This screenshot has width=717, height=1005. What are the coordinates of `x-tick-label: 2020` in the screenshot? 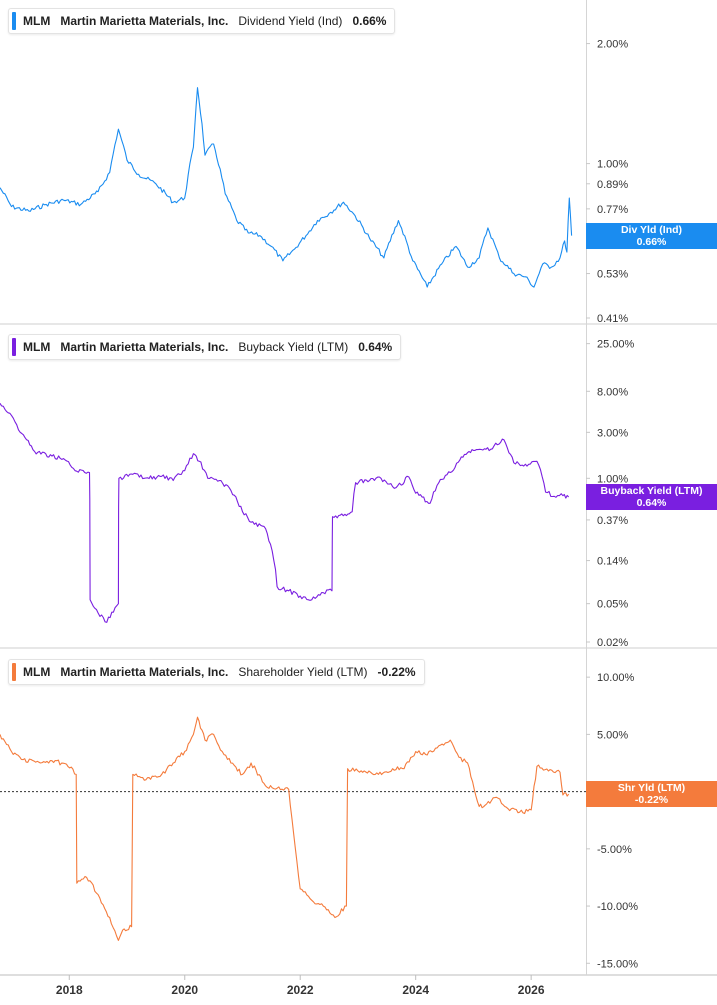 It's located at (184, 990).